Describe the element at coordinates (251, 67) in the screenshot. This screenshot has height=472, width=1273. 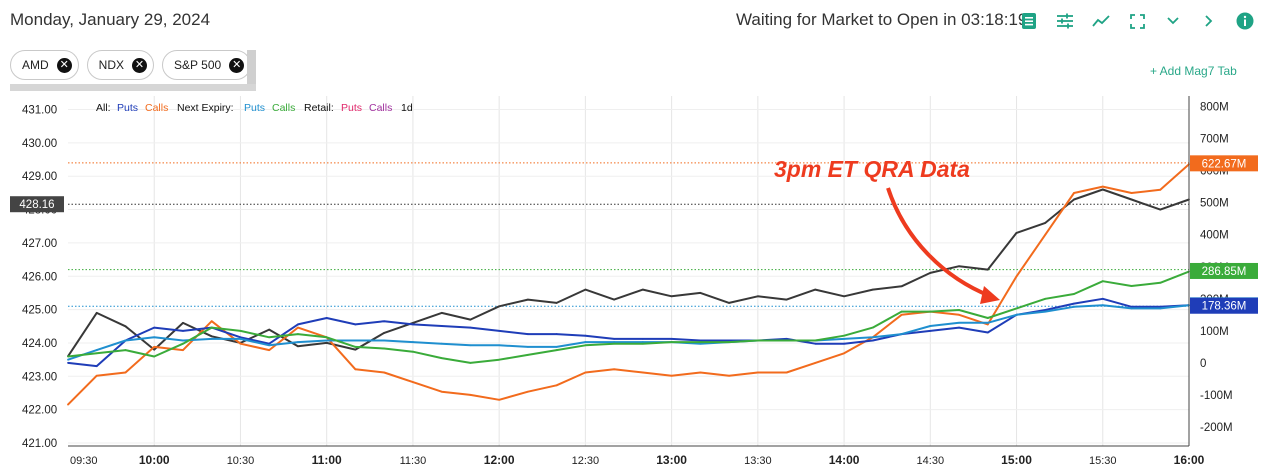
I see `chips-scrollbar-vertical` at that location.